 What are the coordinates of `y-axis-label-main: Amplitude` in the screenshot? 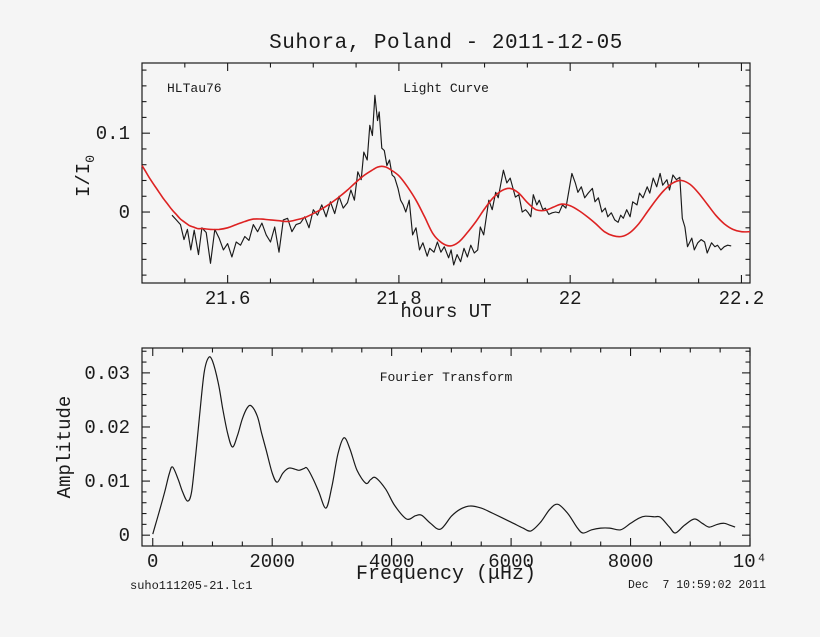 It's located at (65, 447).